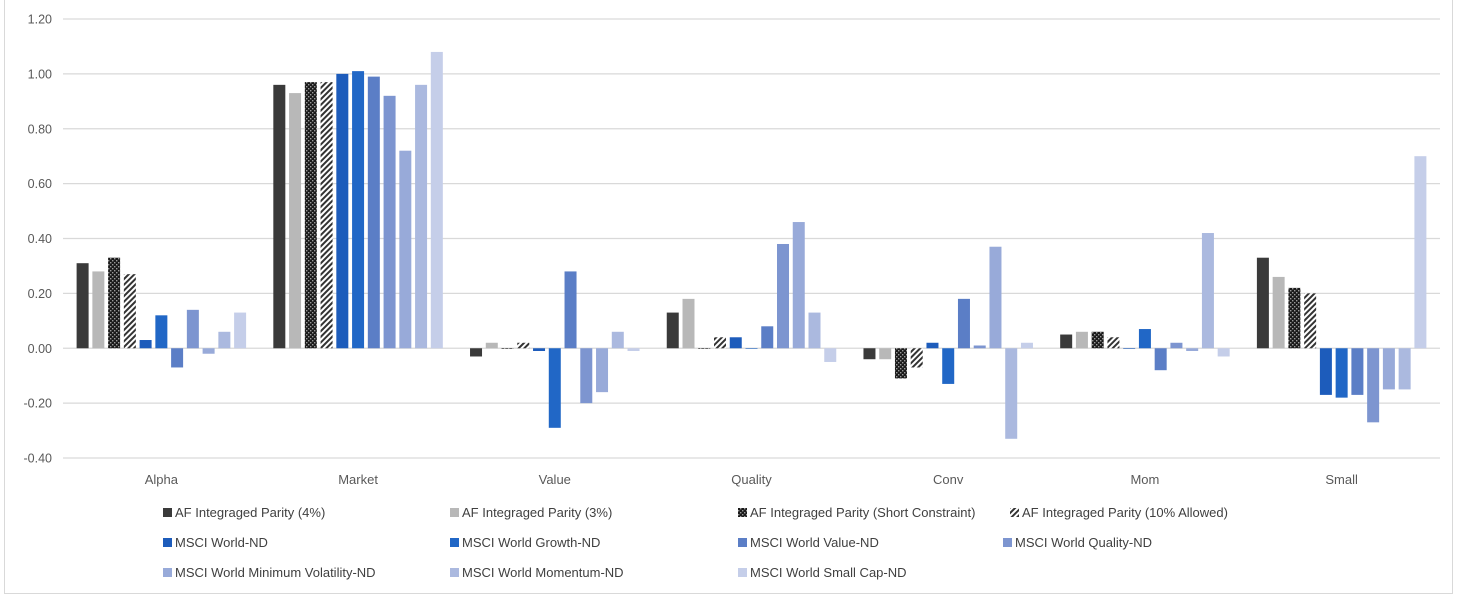  I want to click on legend-item: AF Integraged Parity (3%), so click(531, 512).